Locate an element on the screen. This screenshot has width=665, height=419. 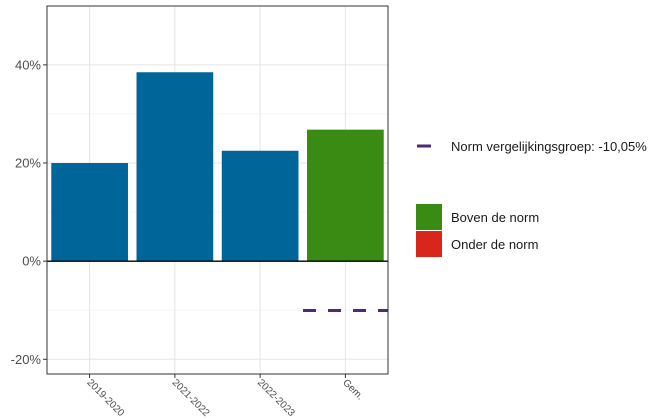
legend-below-key is located at coordinates (429, 244).